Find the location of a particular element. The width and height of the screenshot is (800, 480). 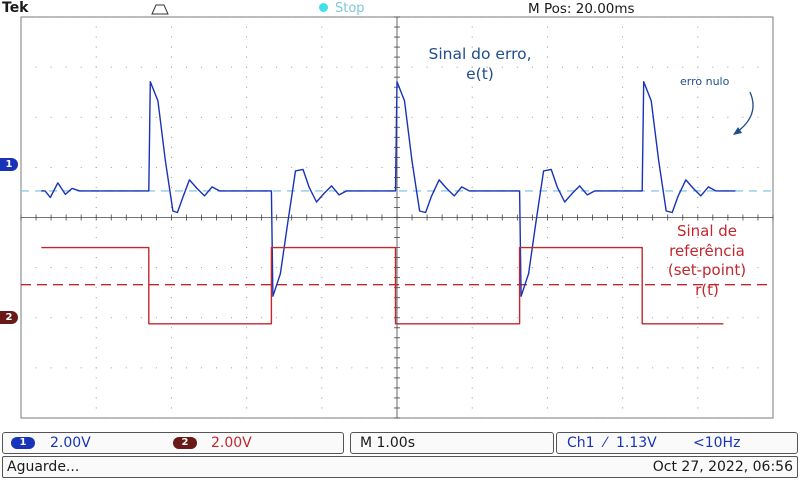

vertical-scale-readout: 1 2.00V 2 2.00V is located at coordinates (173, 443).